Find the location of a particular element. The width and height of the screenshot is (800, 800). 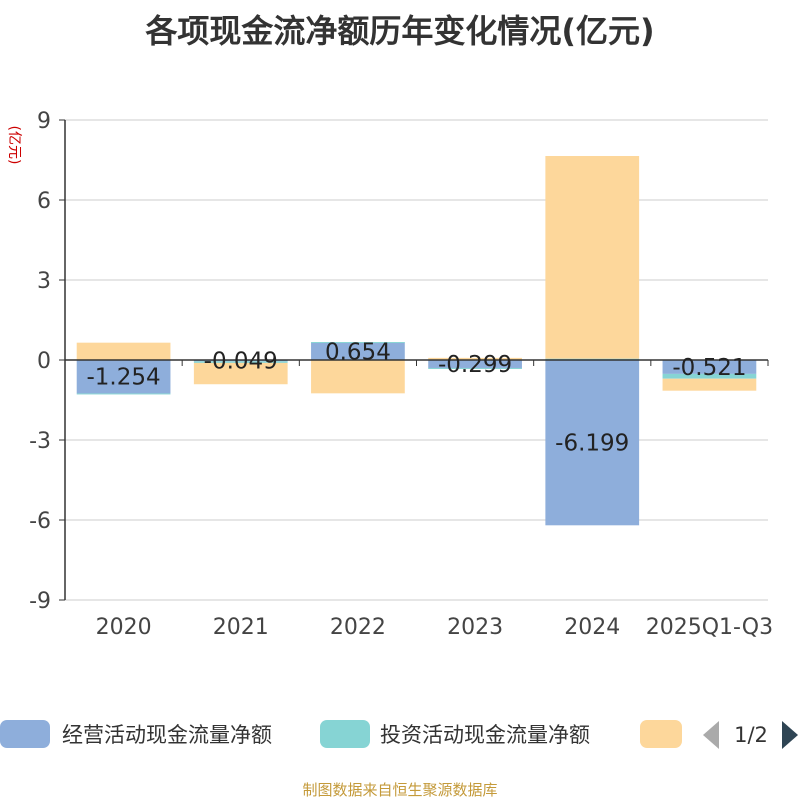

legend: 经营活动现金流量净额 投资活动现金流量净额 1/2 is located at coordinates (399, 734).